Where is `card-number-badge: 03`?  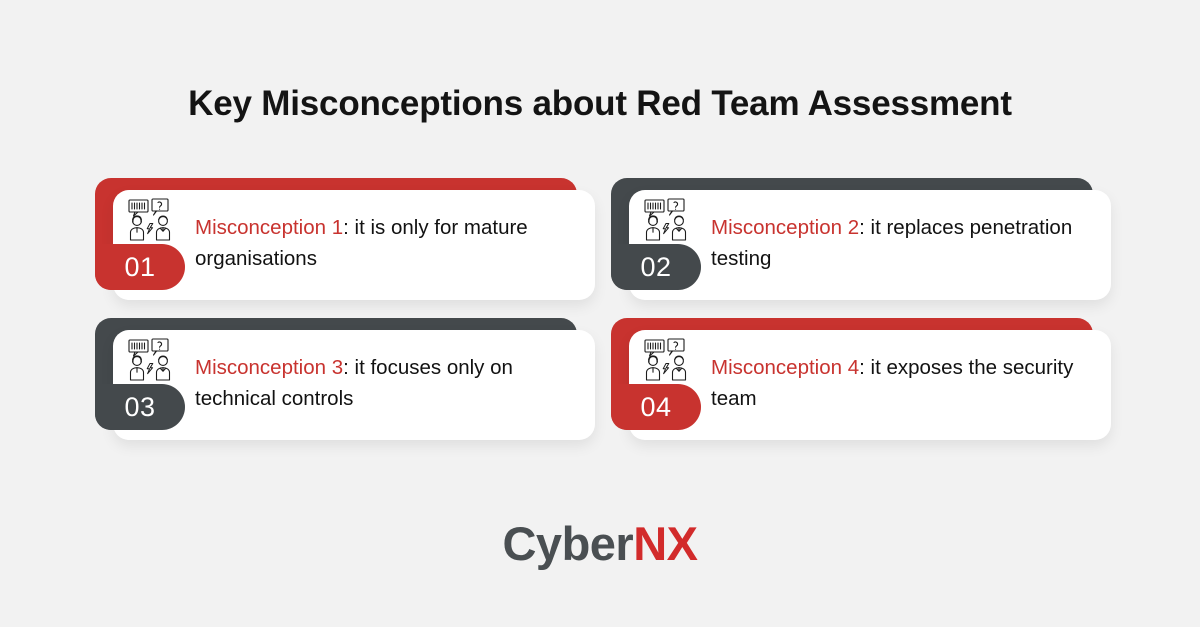
card-number-badge: 03 is located at coordinates (140, 407).